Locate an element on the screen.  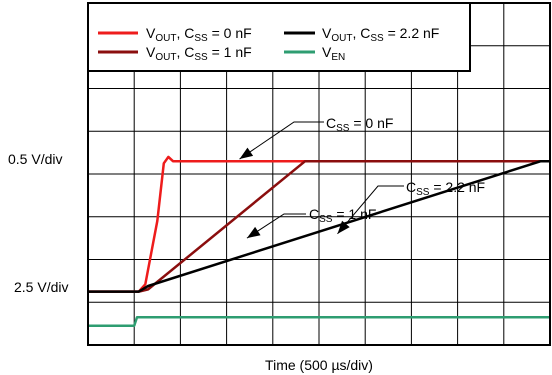
annotation-label-css-0nf: CSS = 0 nF is located at coordinates (359, 124).